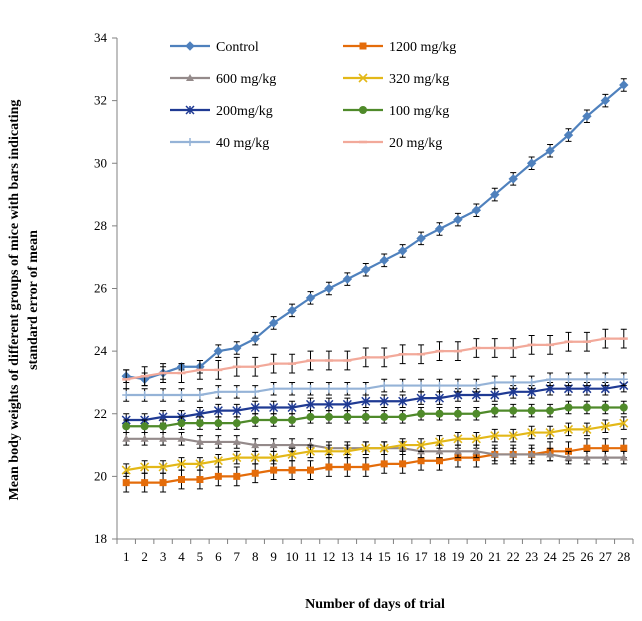 The width and height of the screenshot is (642, 621). What do you see at coordinates (100, 413) in the screenshot?
I see `y-tick-label: 22` at bounding box center [100, 413].